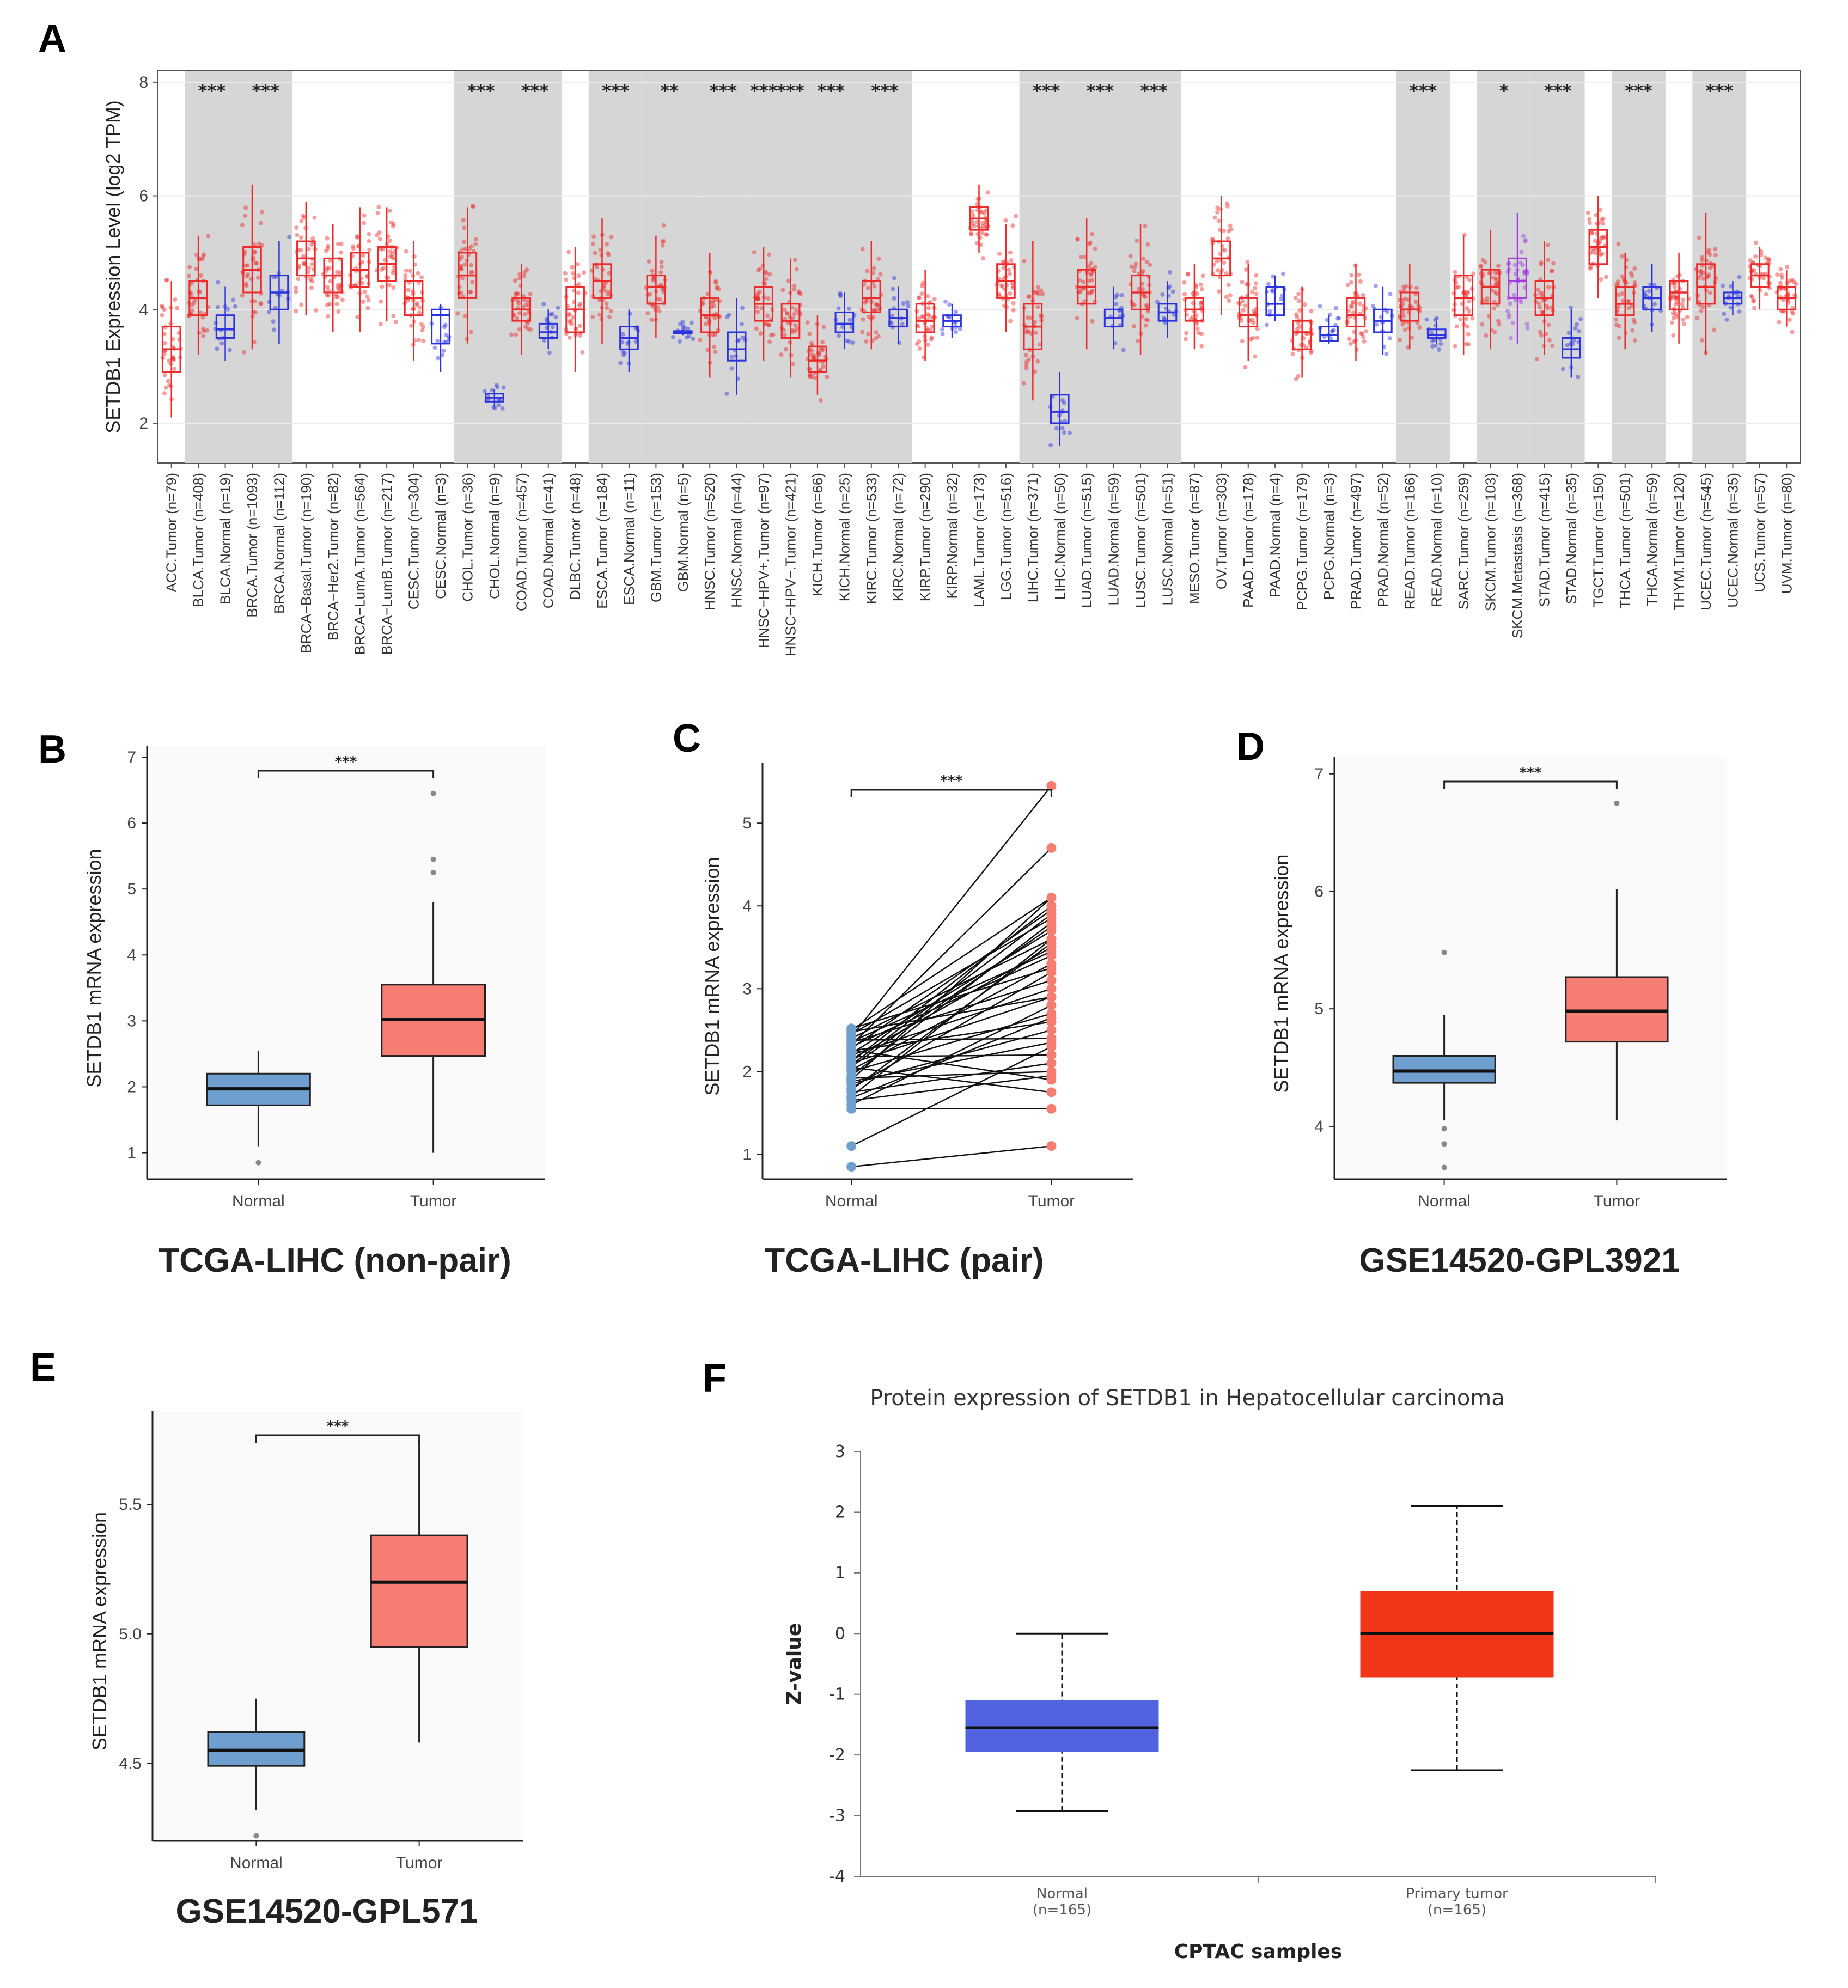 This screenshot has height=1988, width=1848. What do you see at coordinates (1732, 541) in the screenshot?
I see `x-category-label: UCEC.Normal (n=35)` at bounding box center [1732, 541].